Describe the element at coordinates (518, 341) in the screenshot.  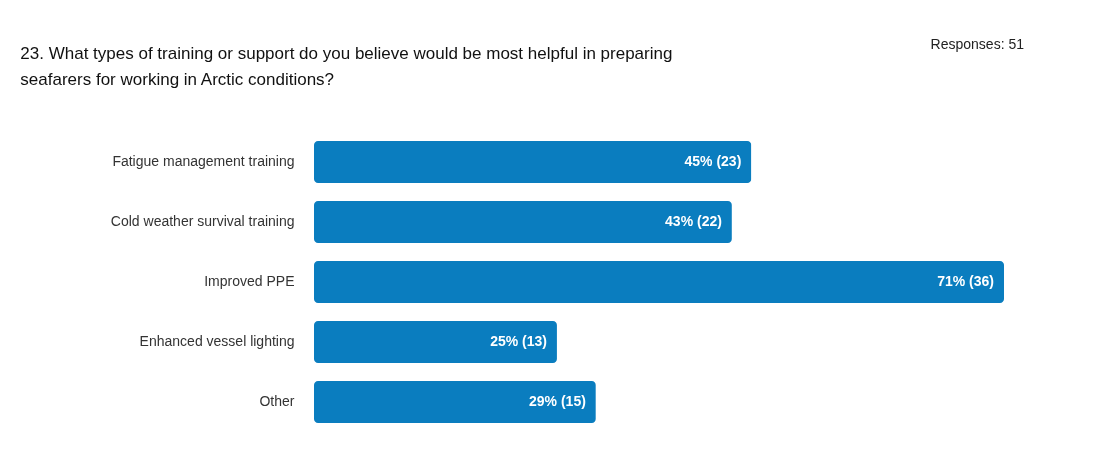
I see `data-label: 25% (13)` at that location.